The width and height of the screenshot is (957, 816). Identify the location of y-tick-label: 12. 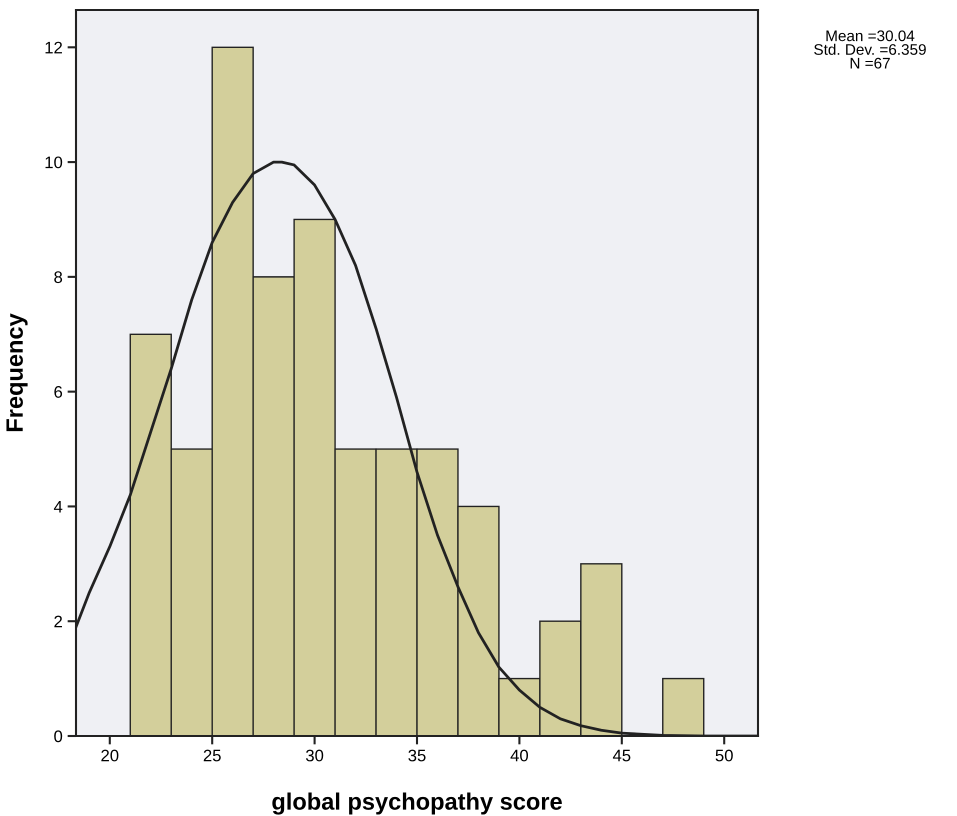
(54, 48).